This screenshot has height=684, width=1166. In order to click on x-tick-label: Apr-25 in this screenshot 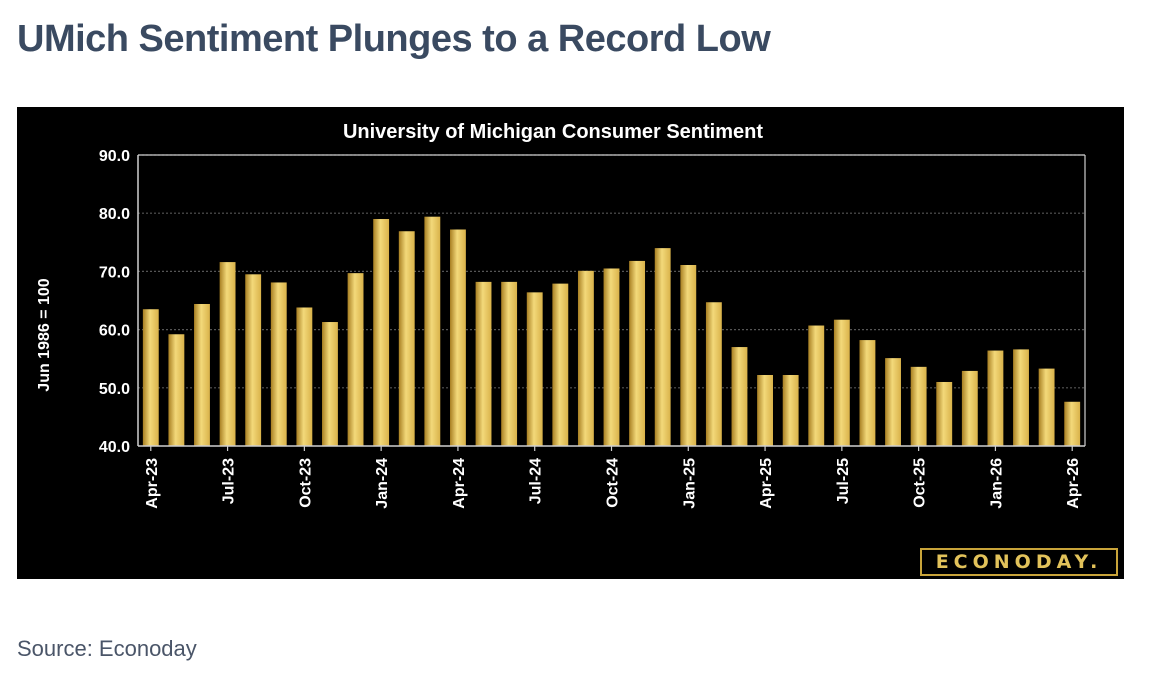, I will do `click(766, 483)`.